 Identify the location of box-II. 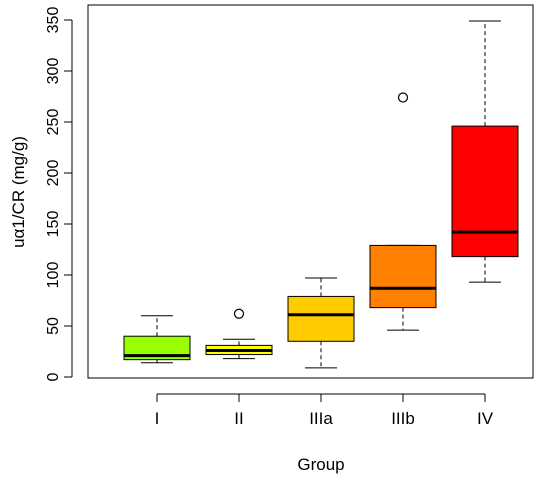
(239, 334).